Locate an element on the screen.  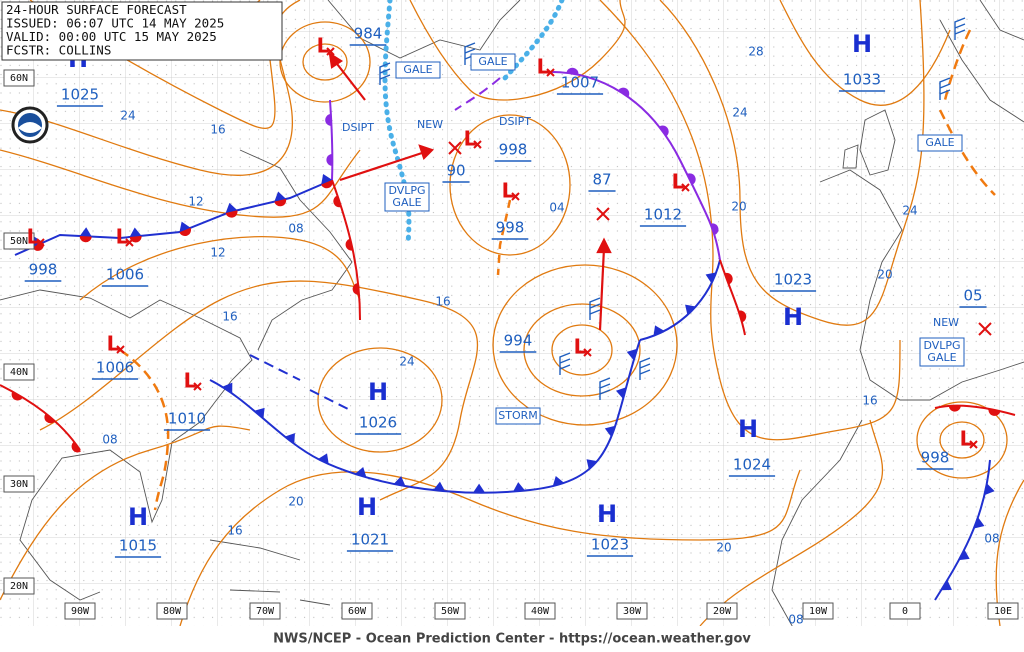
track-arrow is located at coordinates (602, 289).